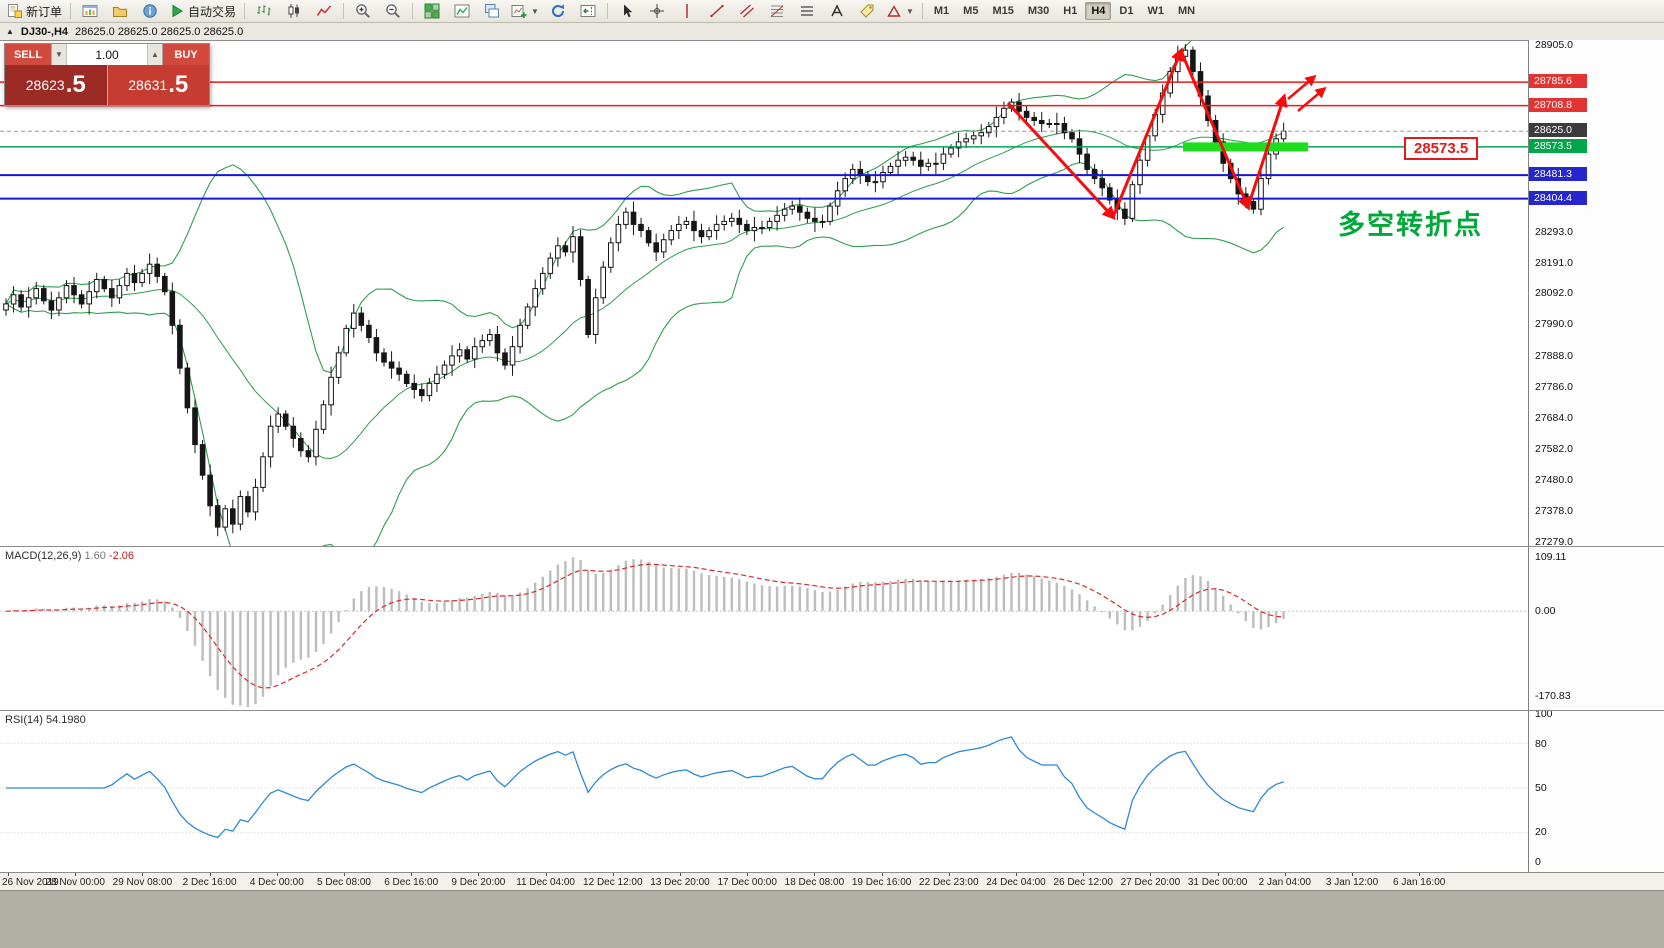 The image size is (1664, 948). Describe the element at coordinates (294, 11) in the screenshot. I see `candle-chart-mode-button` at that location.